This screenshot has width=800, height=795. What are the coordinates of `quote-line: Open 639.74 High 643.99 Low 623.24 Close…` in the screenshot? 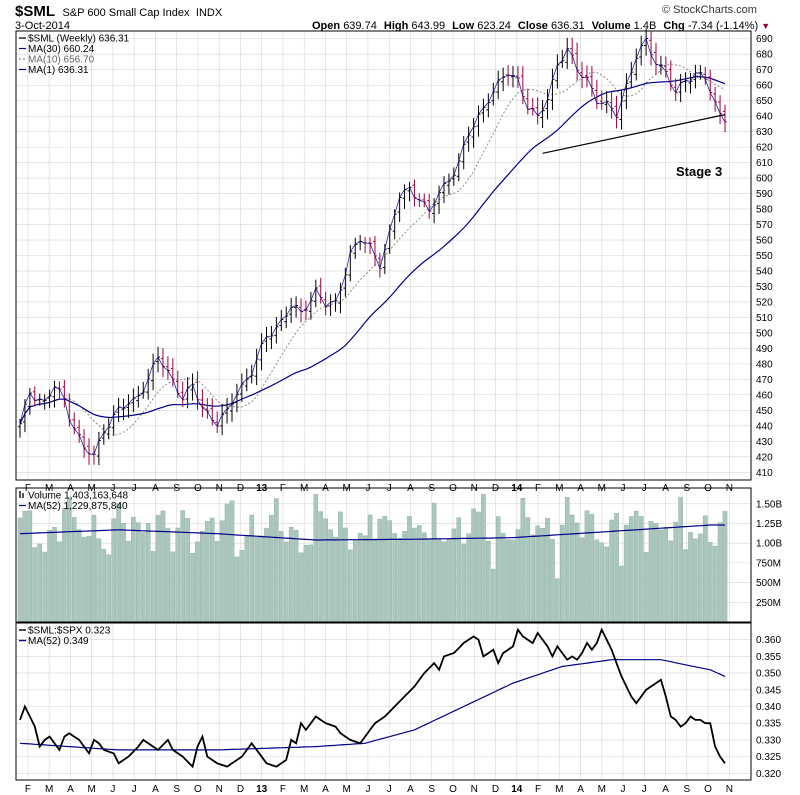 It's located at (541, 26).